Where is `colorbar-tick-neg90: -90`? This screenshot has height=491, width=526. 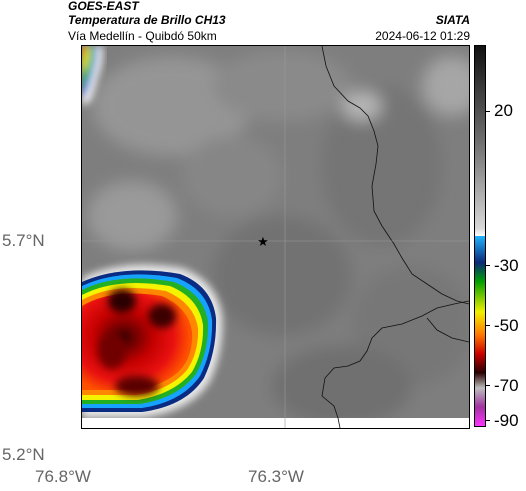 colorbar-tick-neg90: -90 is located at coordinates (506, 420).